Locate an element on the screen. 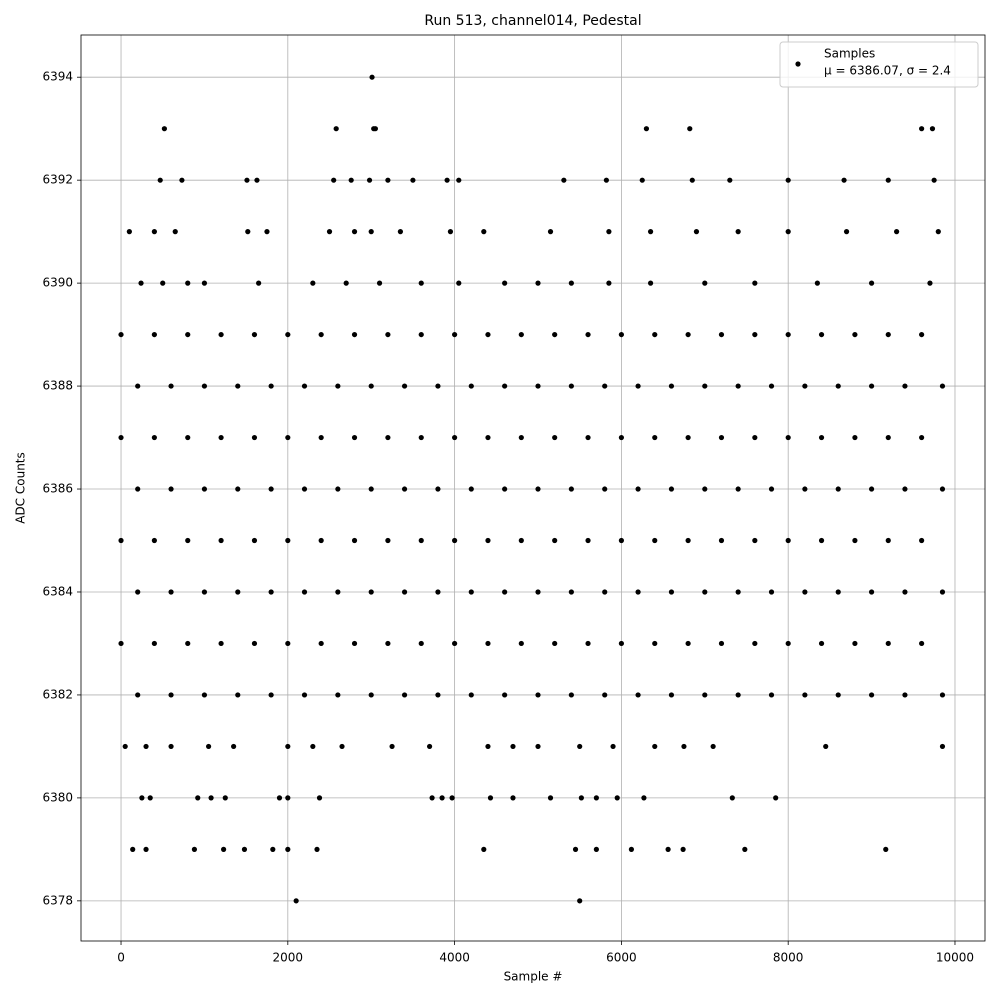 The height and width of the screenshot is (1000, 1000). y-tick-label: 6392 is located at coordinates (57, 180).